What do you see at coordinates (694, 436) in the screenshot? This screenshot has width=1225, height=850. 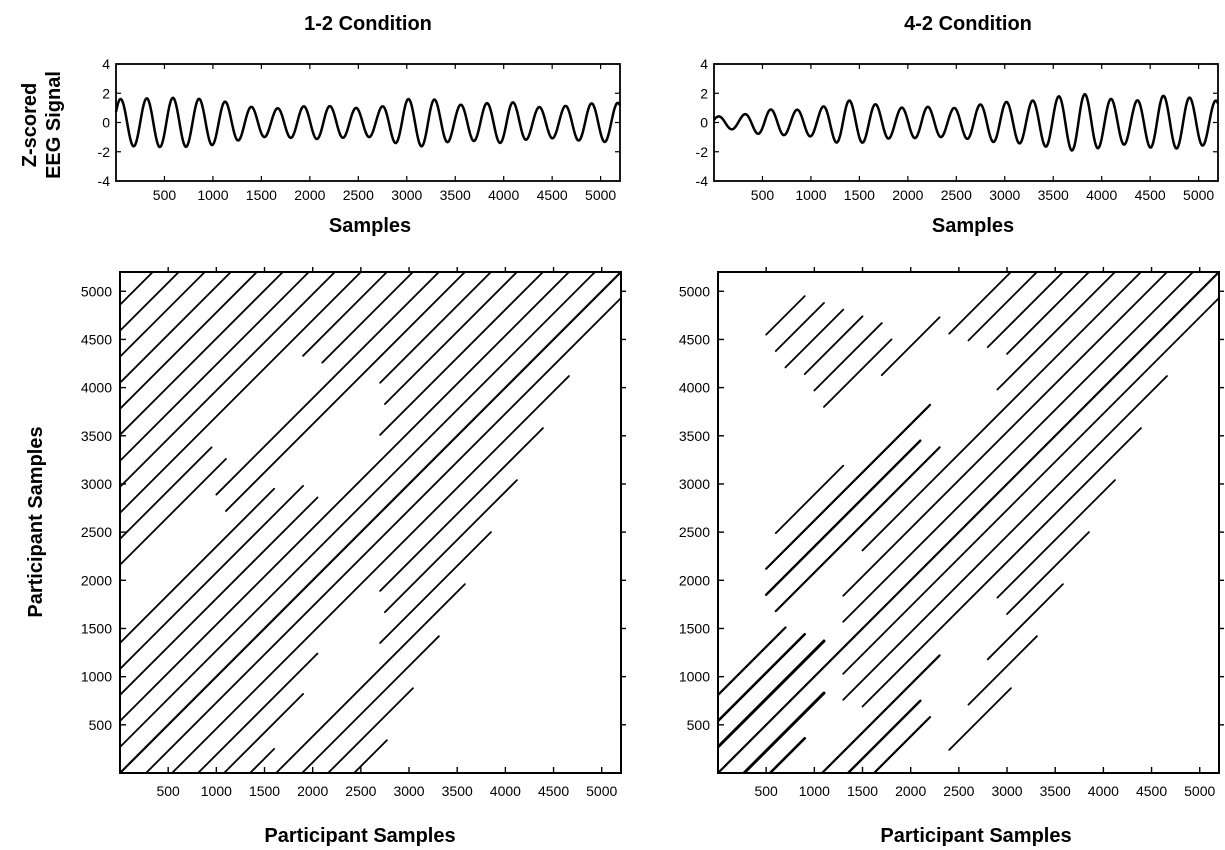 I see `y-tick-label: 3500` at bounding box center [694, 436].